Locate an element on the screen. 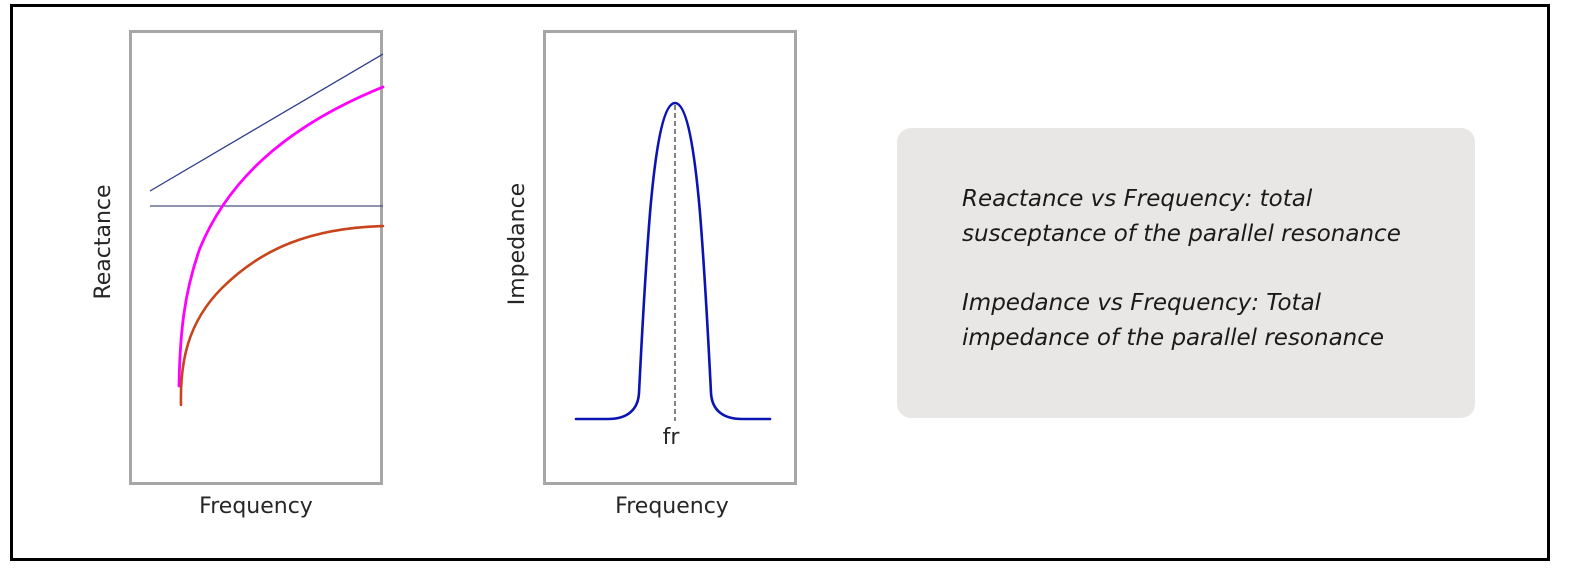 This screenshot has height=573, width=1593. impedance-chart-svg is located at coordinates (673, 261).